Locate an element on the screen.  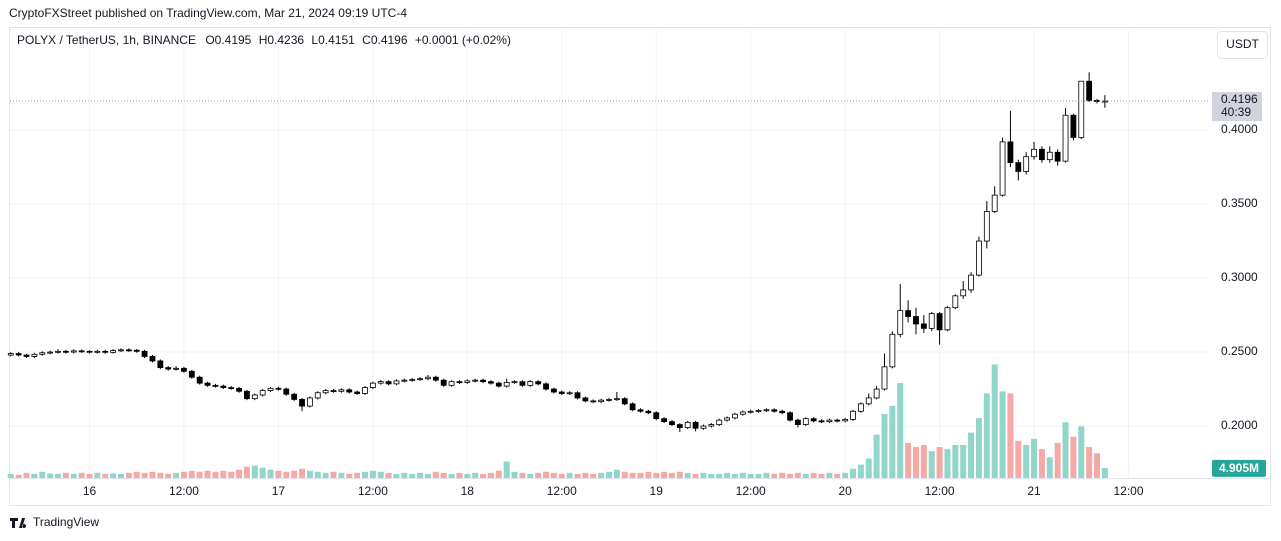
currency-label: USDT is located at coordinates (1242, 44).